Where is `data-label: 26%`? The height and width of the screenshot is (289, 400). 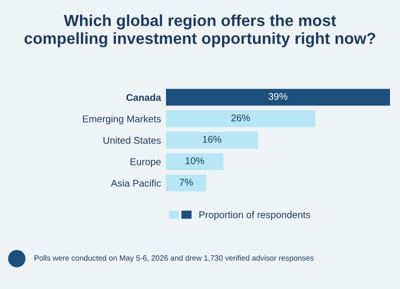
data-label: 26% is located at coordinates (240, 118).